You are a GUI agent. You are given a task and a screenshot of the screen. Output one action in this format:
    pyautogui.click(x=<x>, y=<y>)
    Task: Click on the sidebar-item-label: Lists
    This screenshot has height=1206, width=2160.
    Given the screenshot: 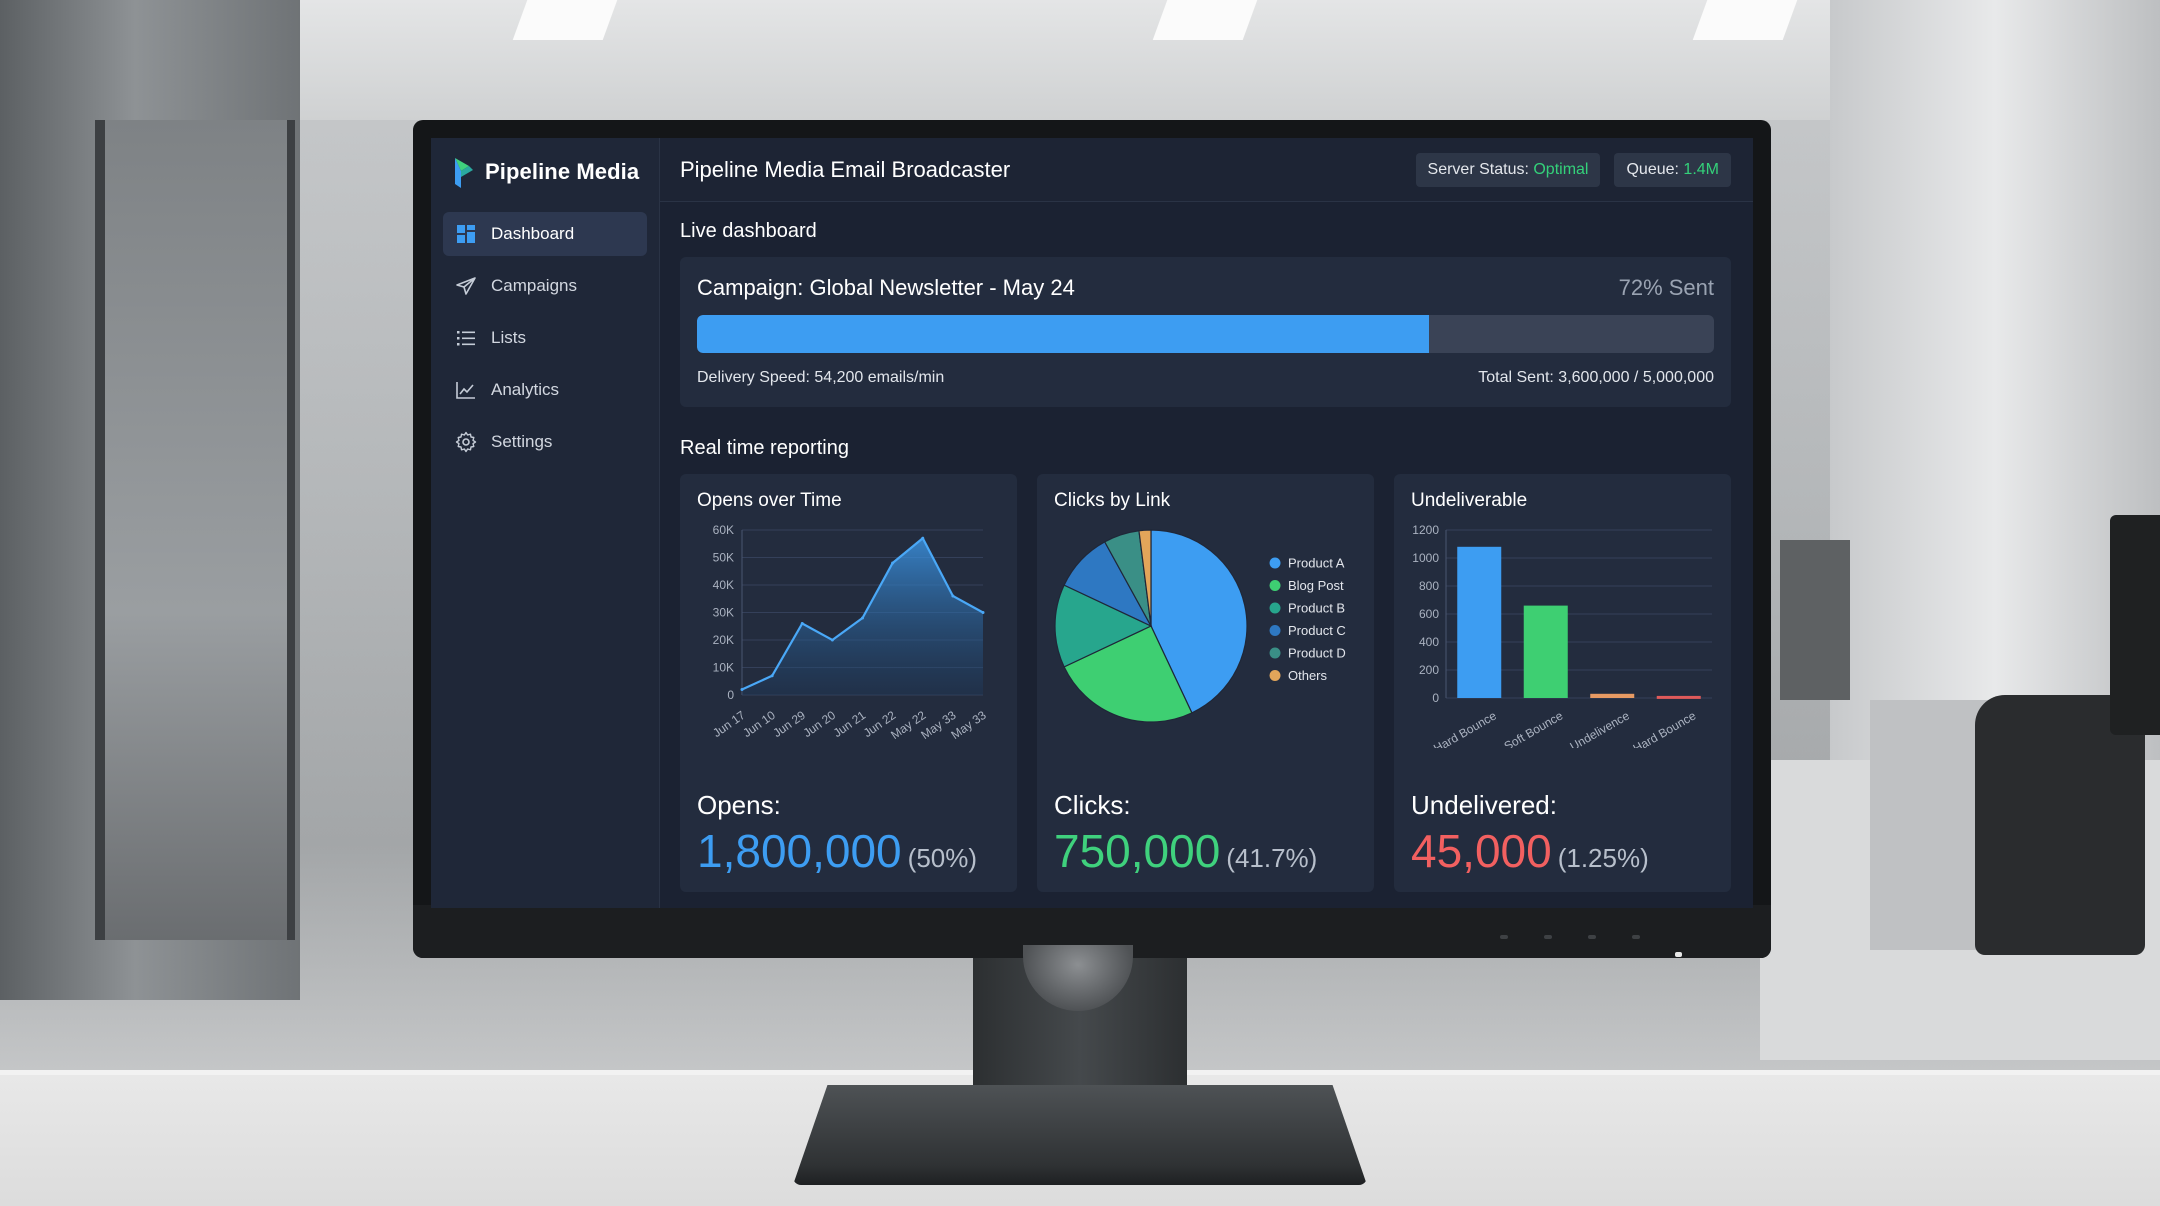 What is the action you would take?
    pyautogui.click(x=508, y=337)
    